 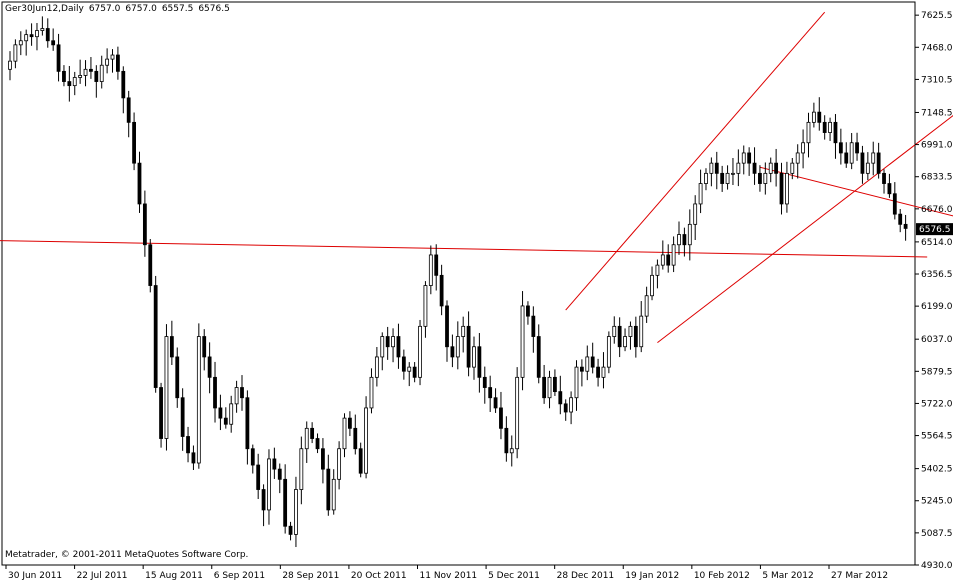 I want to click on channel-lower-line, so click(x=805, y=210).